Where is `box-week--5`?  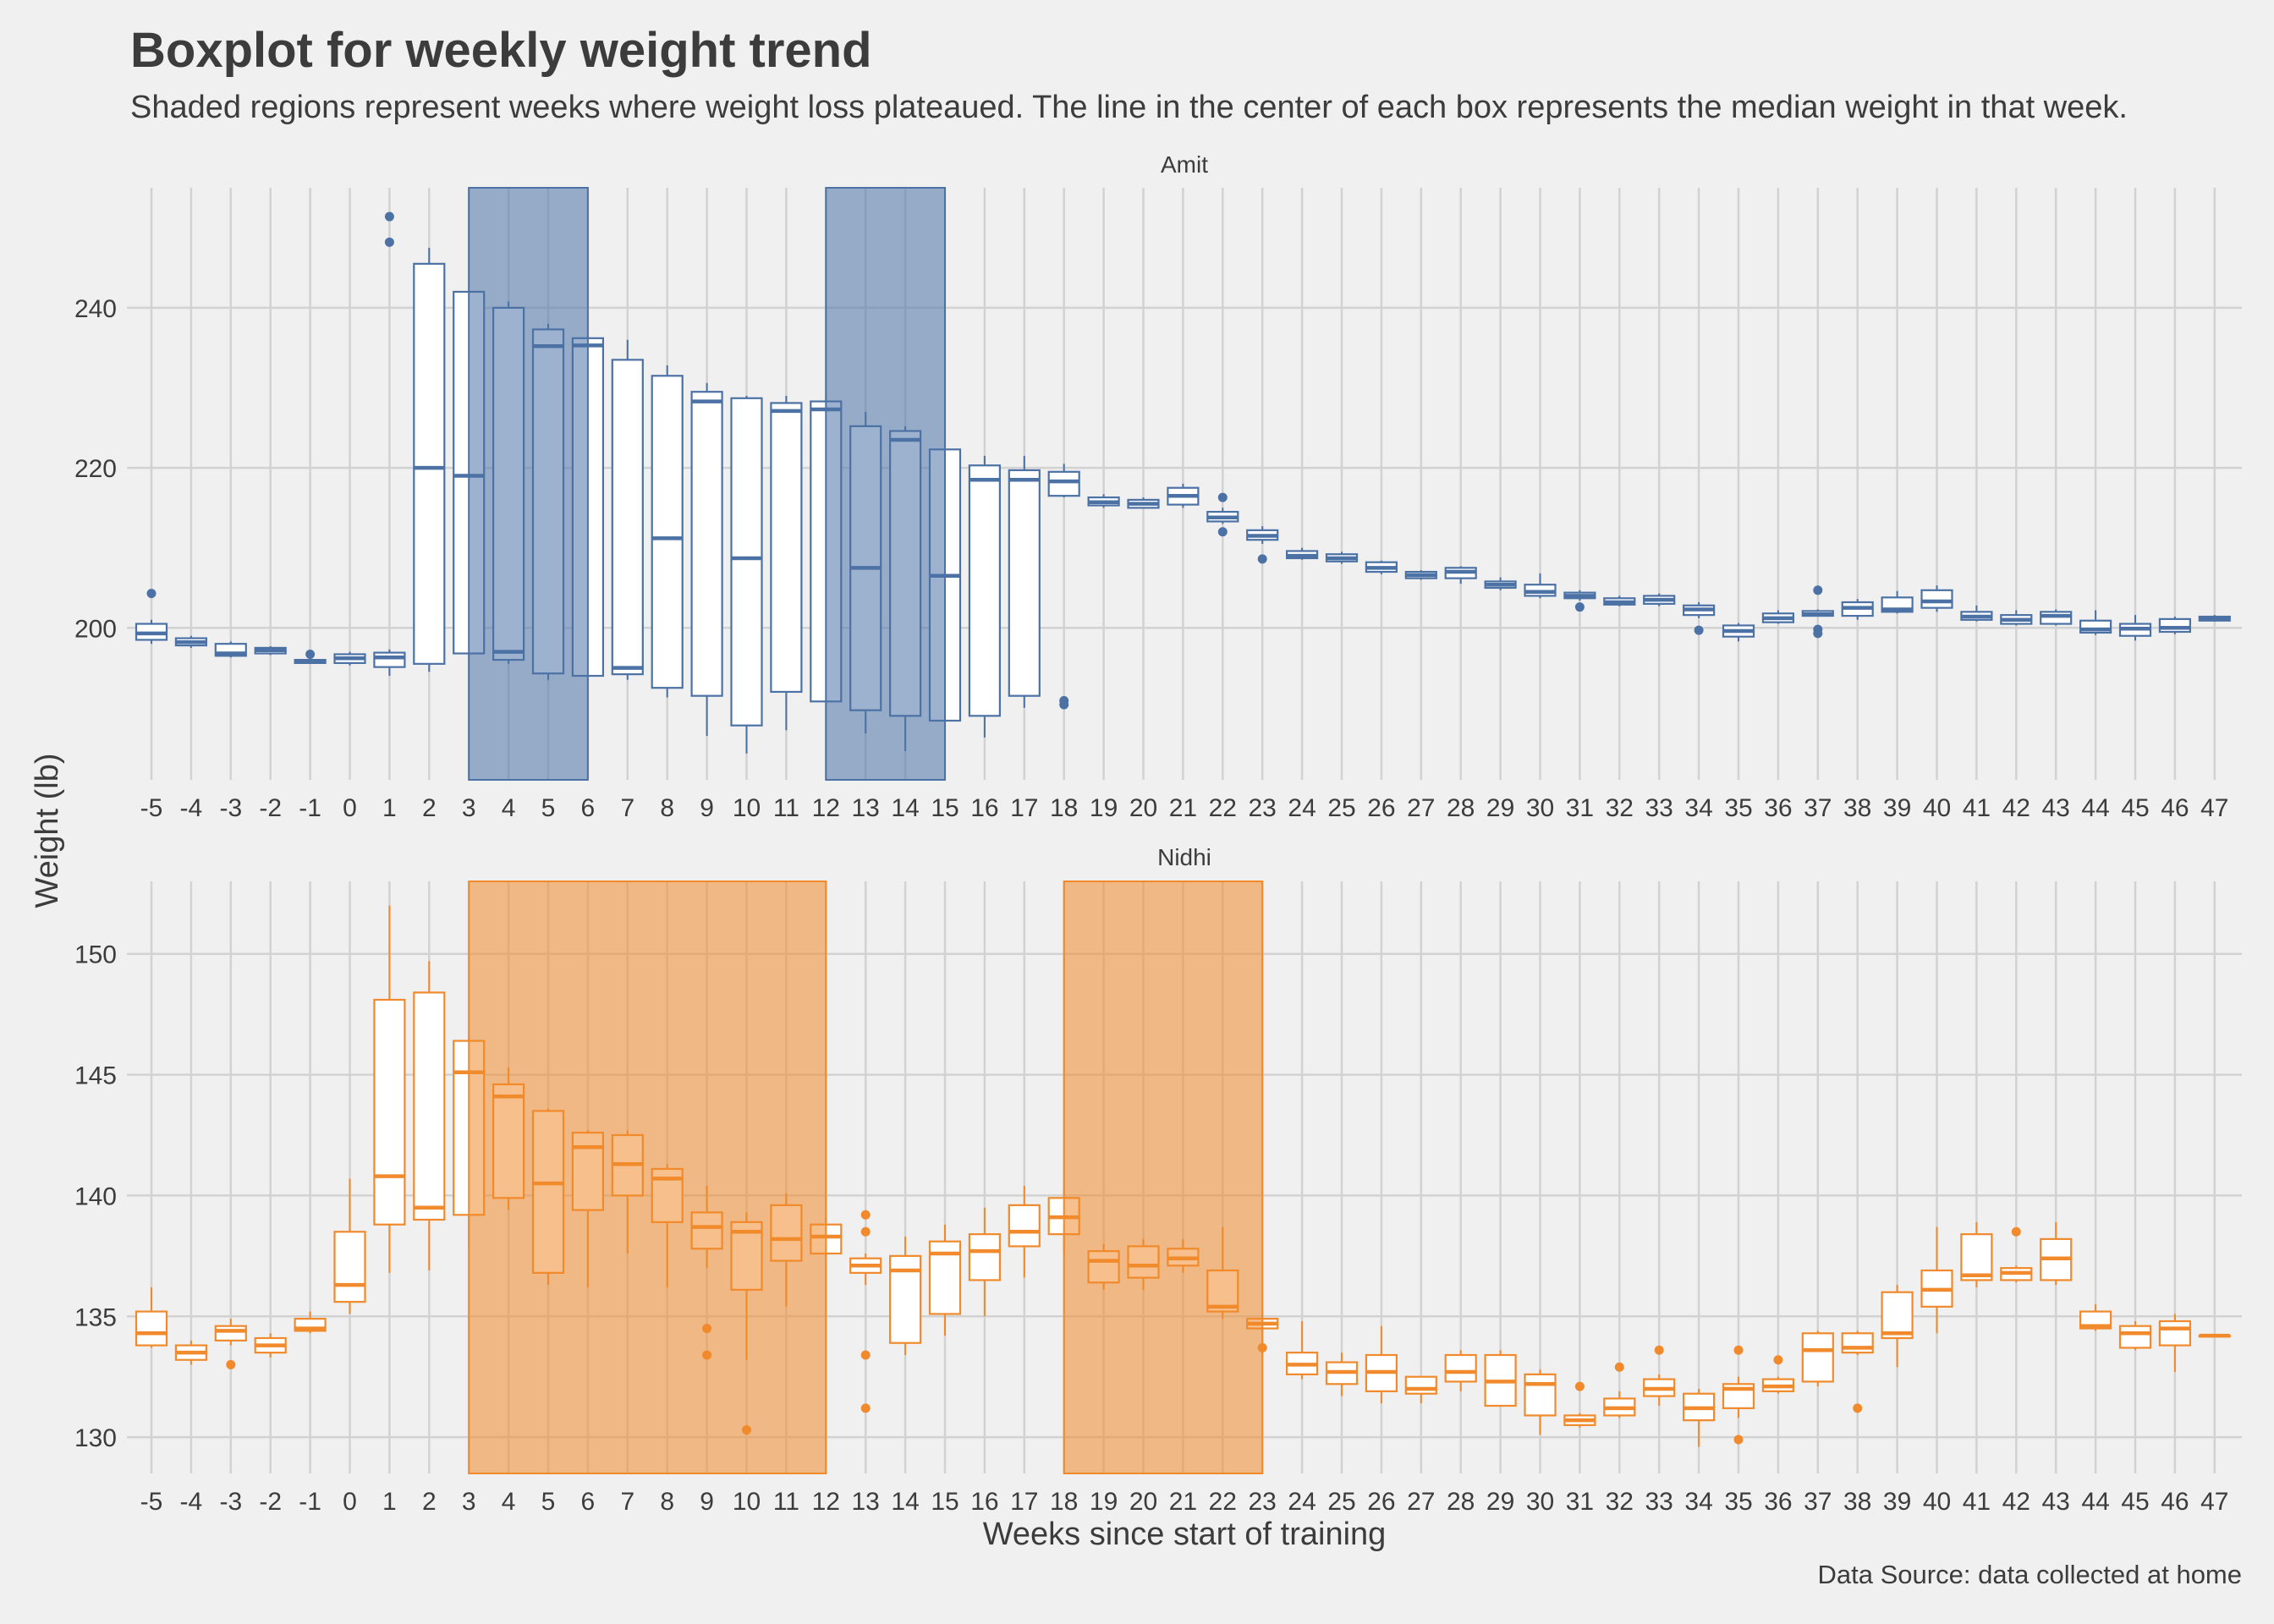
box-week--5 is located at coordinates (151, 1328).